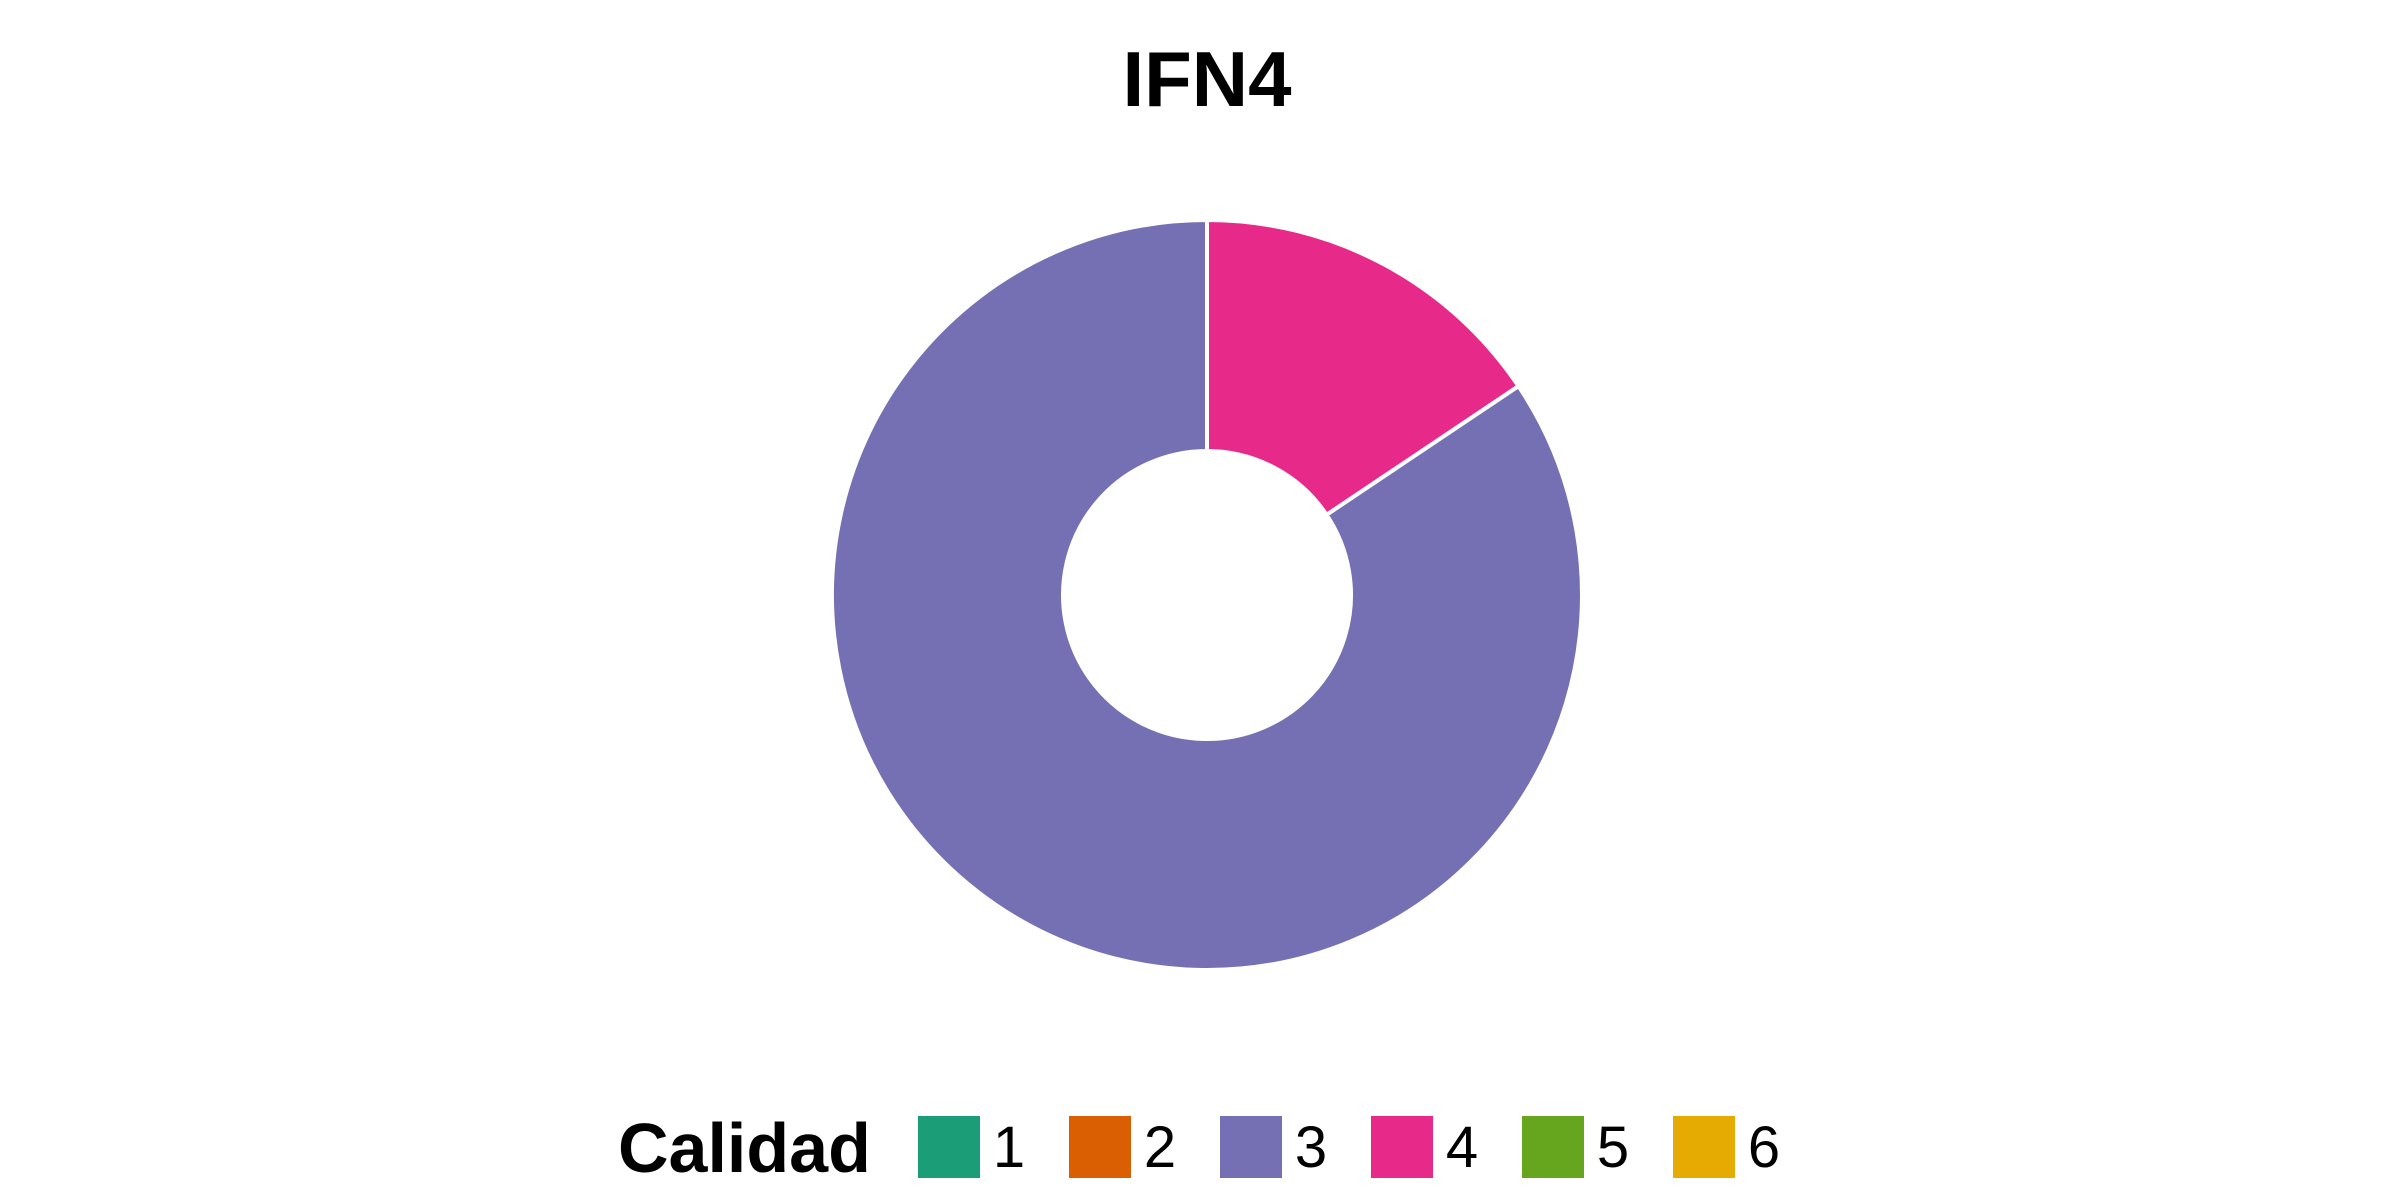 The height and width of the screenshot is (1200, 2400). What do you see at coordinates (1199, 1148) in the screenshot?
I see `legend: Calidad 1 2 3 4 5 6` at bounding box center [1199, 1148].